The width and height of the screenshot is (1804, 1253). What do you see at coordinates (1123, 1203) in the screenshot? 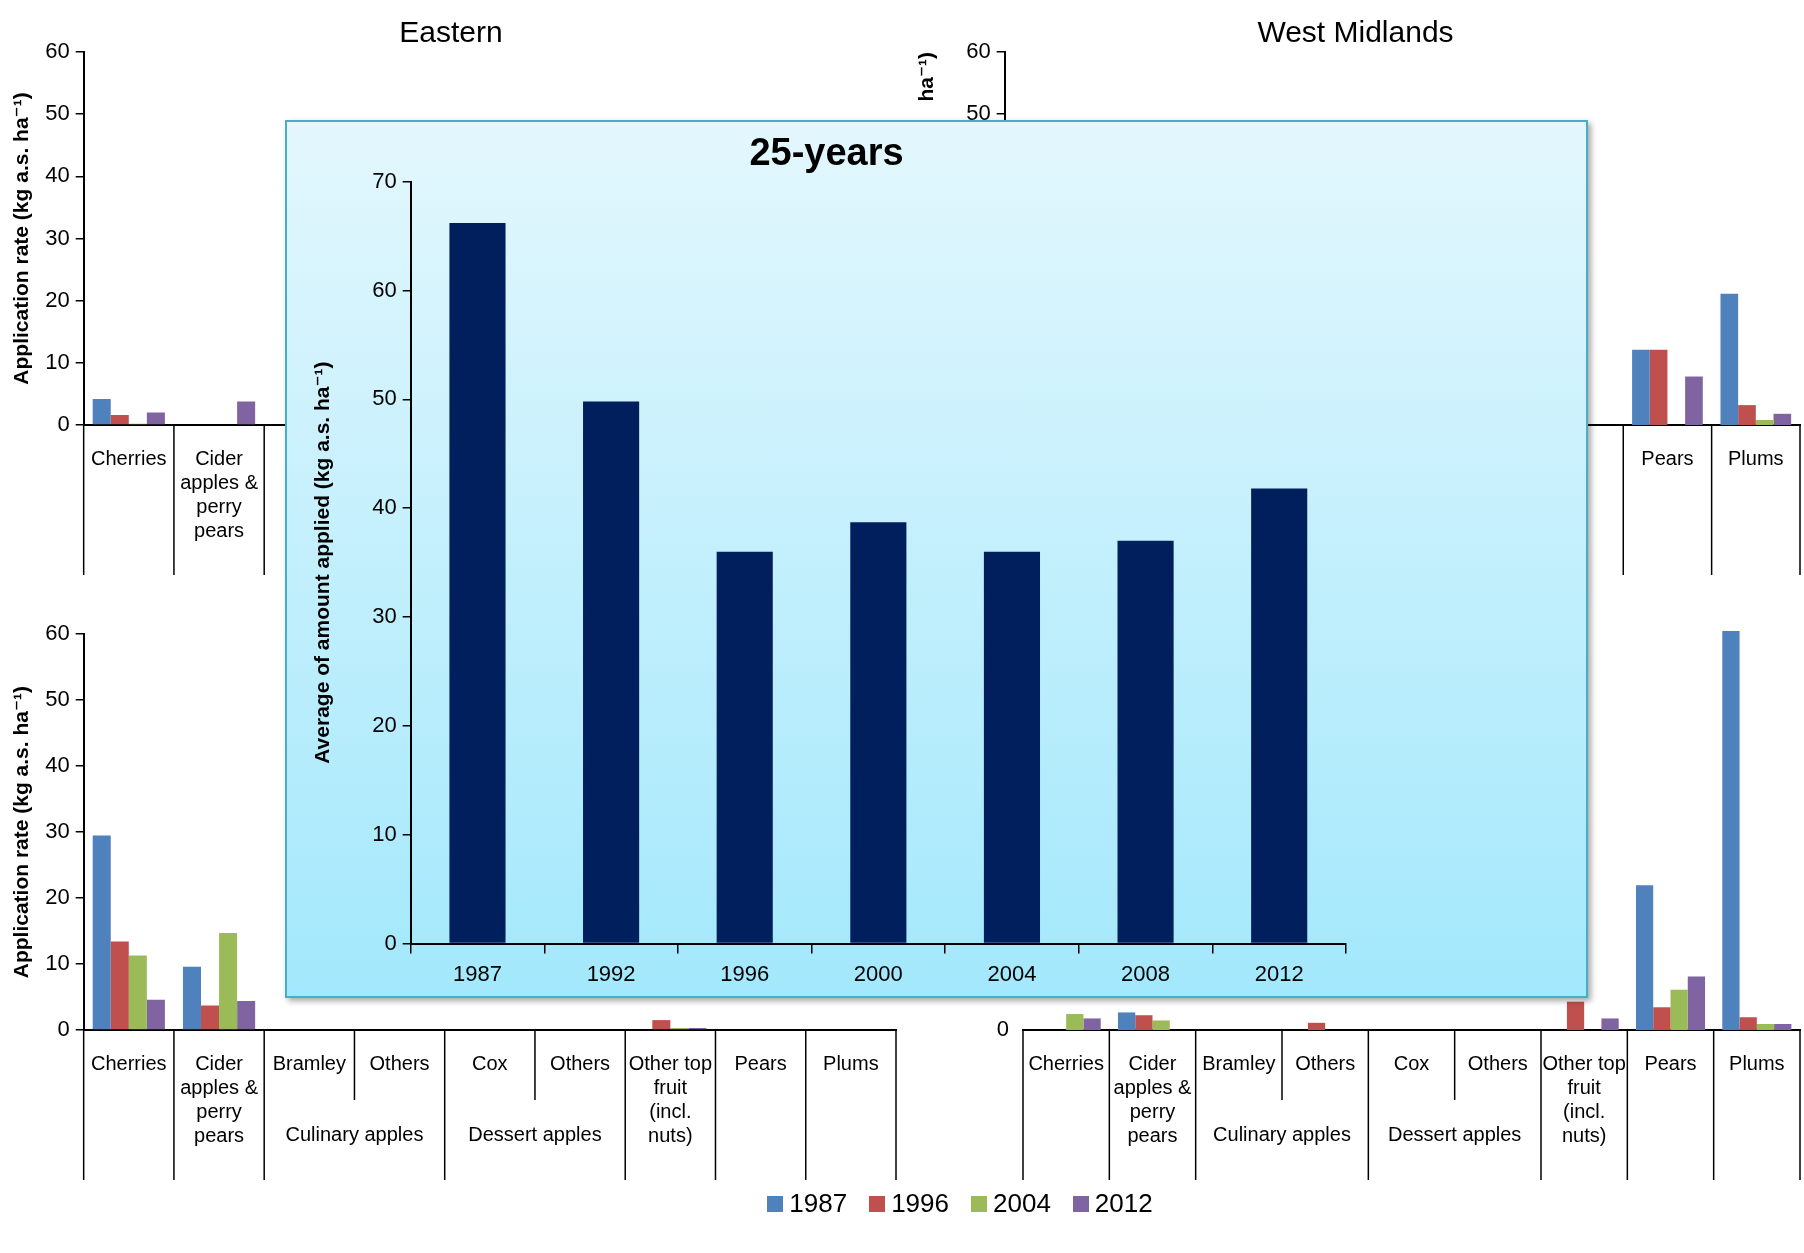
I see `legend-label: 2012` at bounding box center [1123, 1203].